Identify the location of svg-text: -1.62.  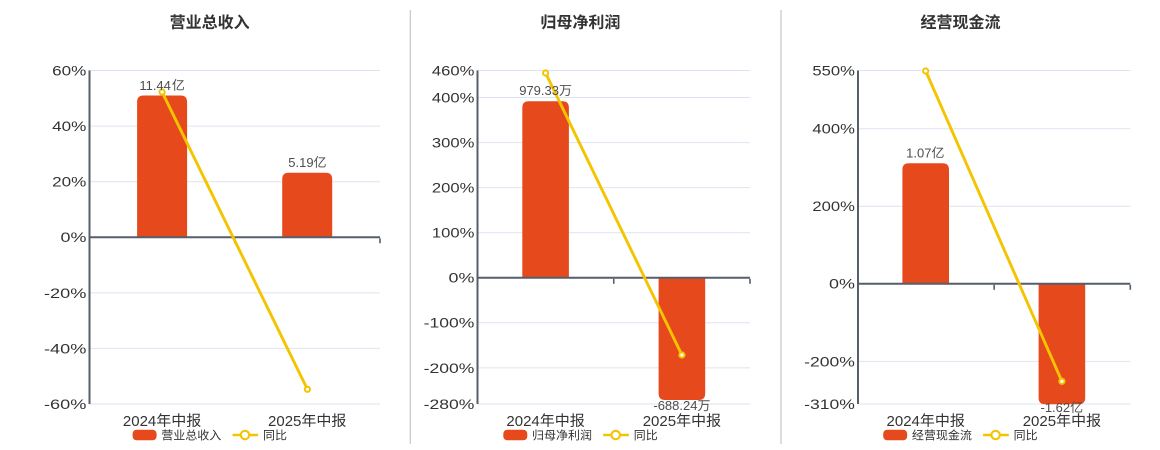
(1055, 407).